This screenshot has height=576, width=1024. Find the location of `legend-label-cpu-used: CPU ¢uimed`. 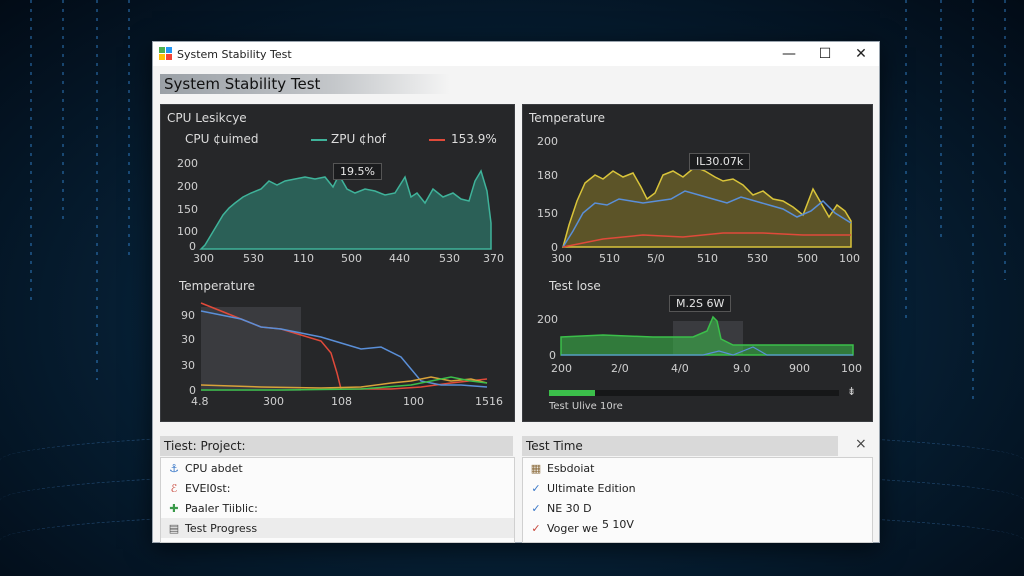

legend-label-cpu-used: CPU ¢uimed is located at coordinates (222, 139).